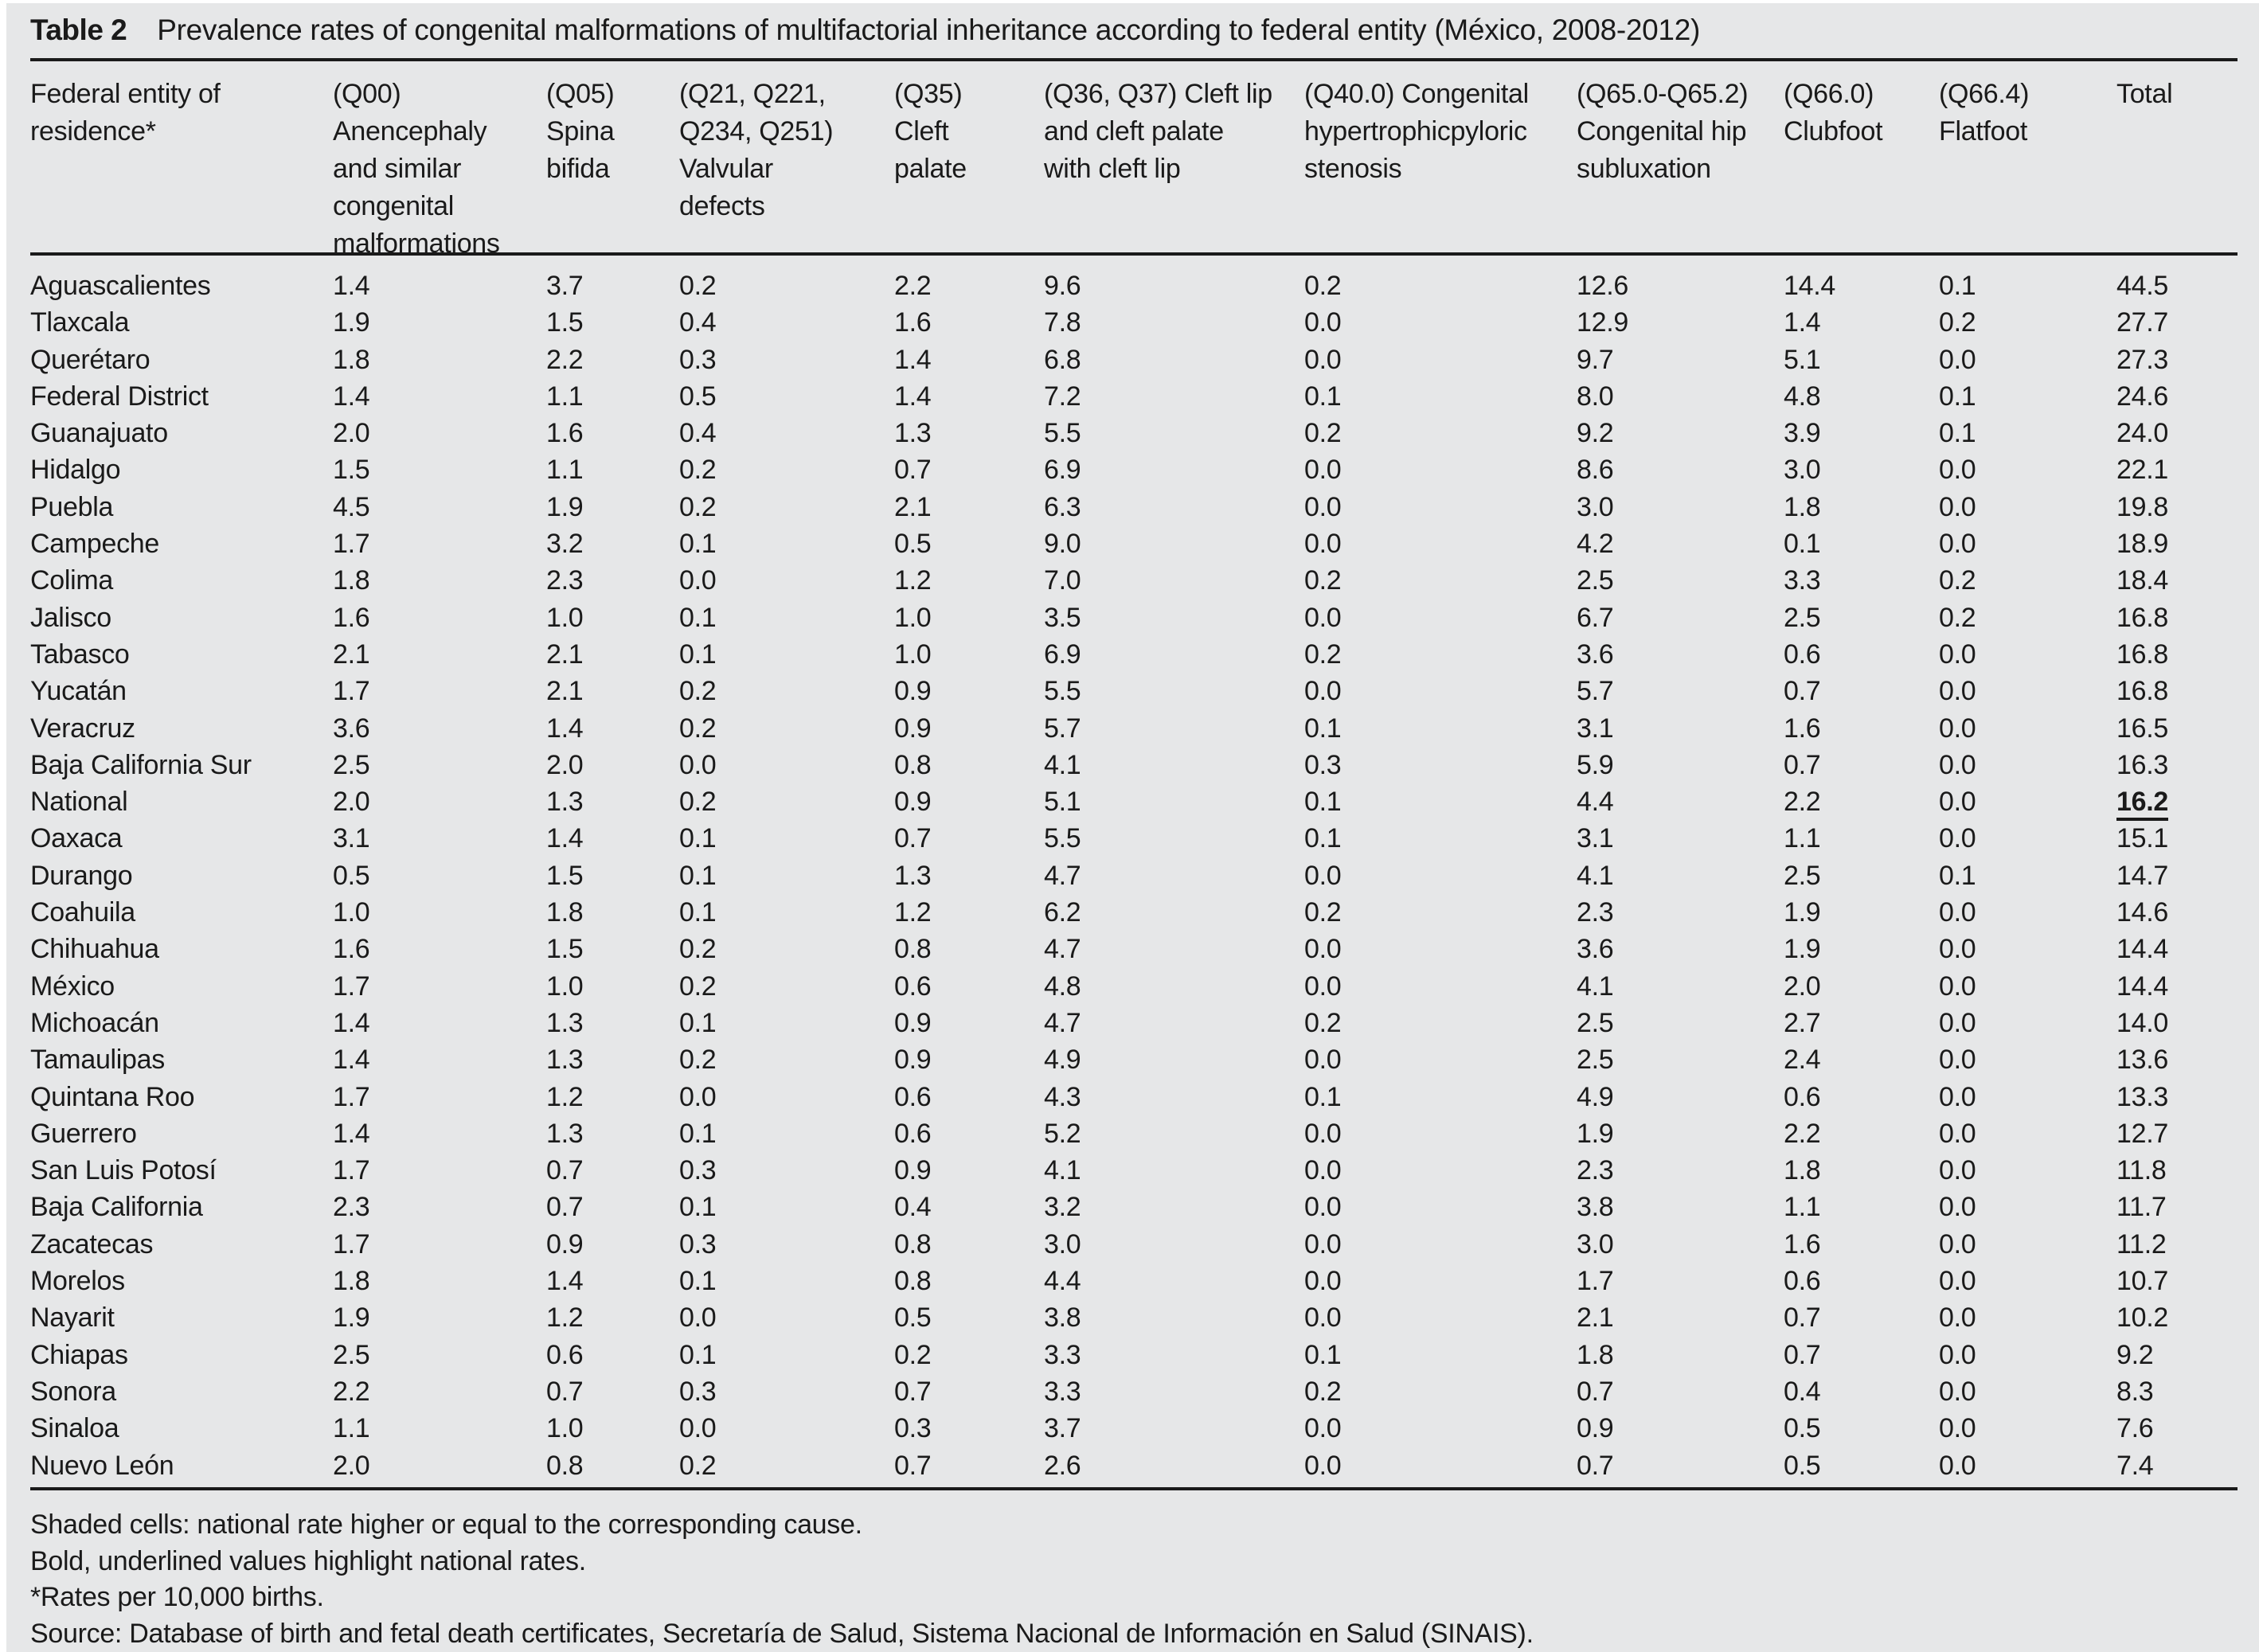 This screenshot has width=2259, height=1652. Describe the element at coordinates (2142, 764) in the screenshot. I see `total-cell: 16.3` at that location.